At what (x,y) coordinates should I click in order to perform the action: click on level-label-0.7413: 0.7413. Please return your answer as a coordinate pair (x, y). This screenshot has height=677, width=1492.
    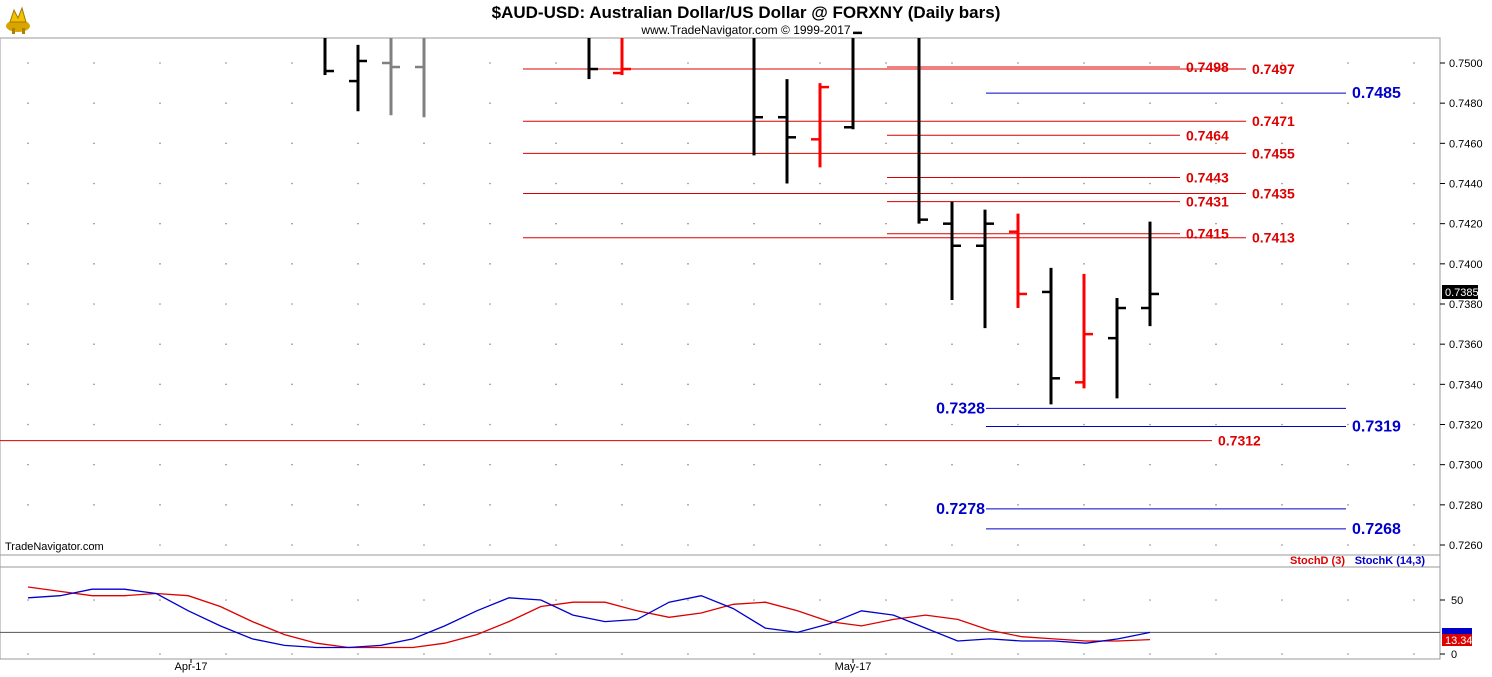
    Looking at the image, I should click on (1273, 238).